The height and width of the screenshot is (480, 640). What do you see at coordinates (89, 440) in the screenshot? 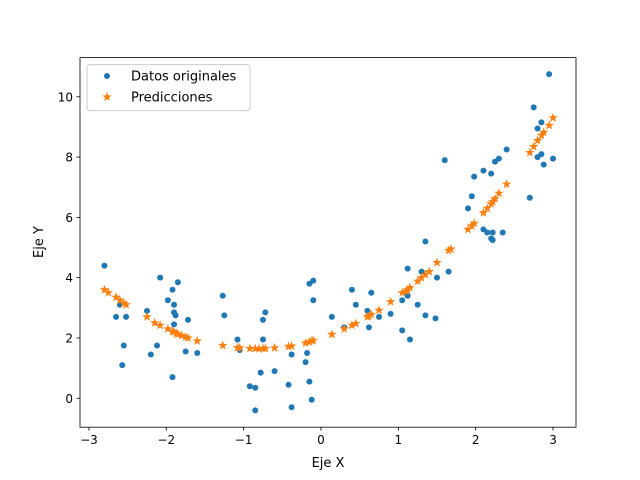
I see `x-tick-label: −3` at bounding box center [89, 440].